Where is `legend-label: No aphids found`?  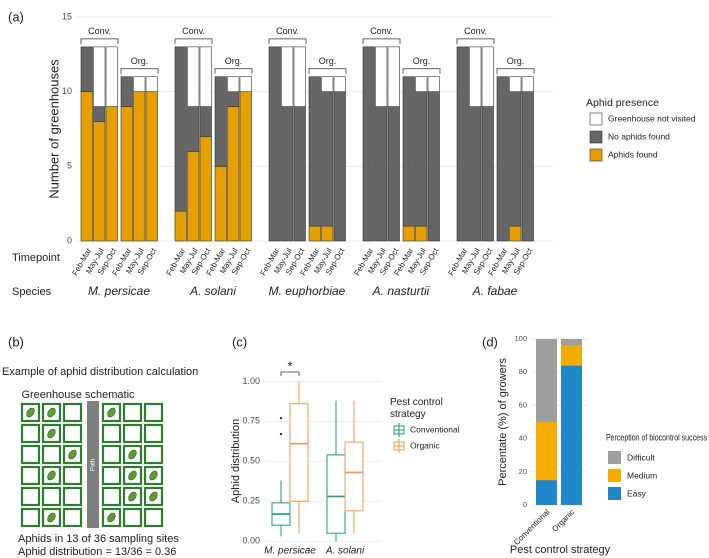
legend-label: No aphids found is located at coordinates (639, 136).